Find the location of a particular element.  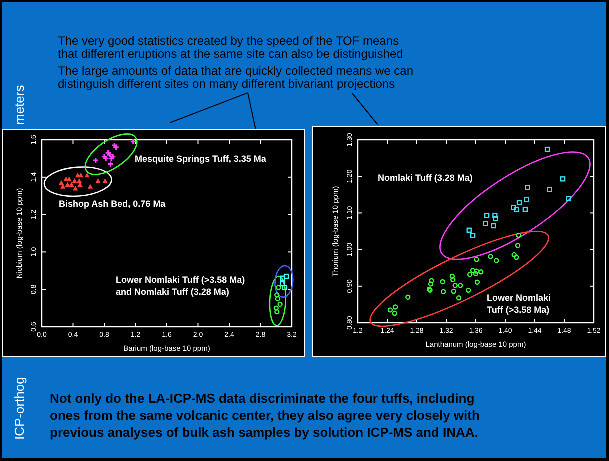

annotation: Nomlaki Tuff (3.28 Ma) is located at coordinates (425, 178).